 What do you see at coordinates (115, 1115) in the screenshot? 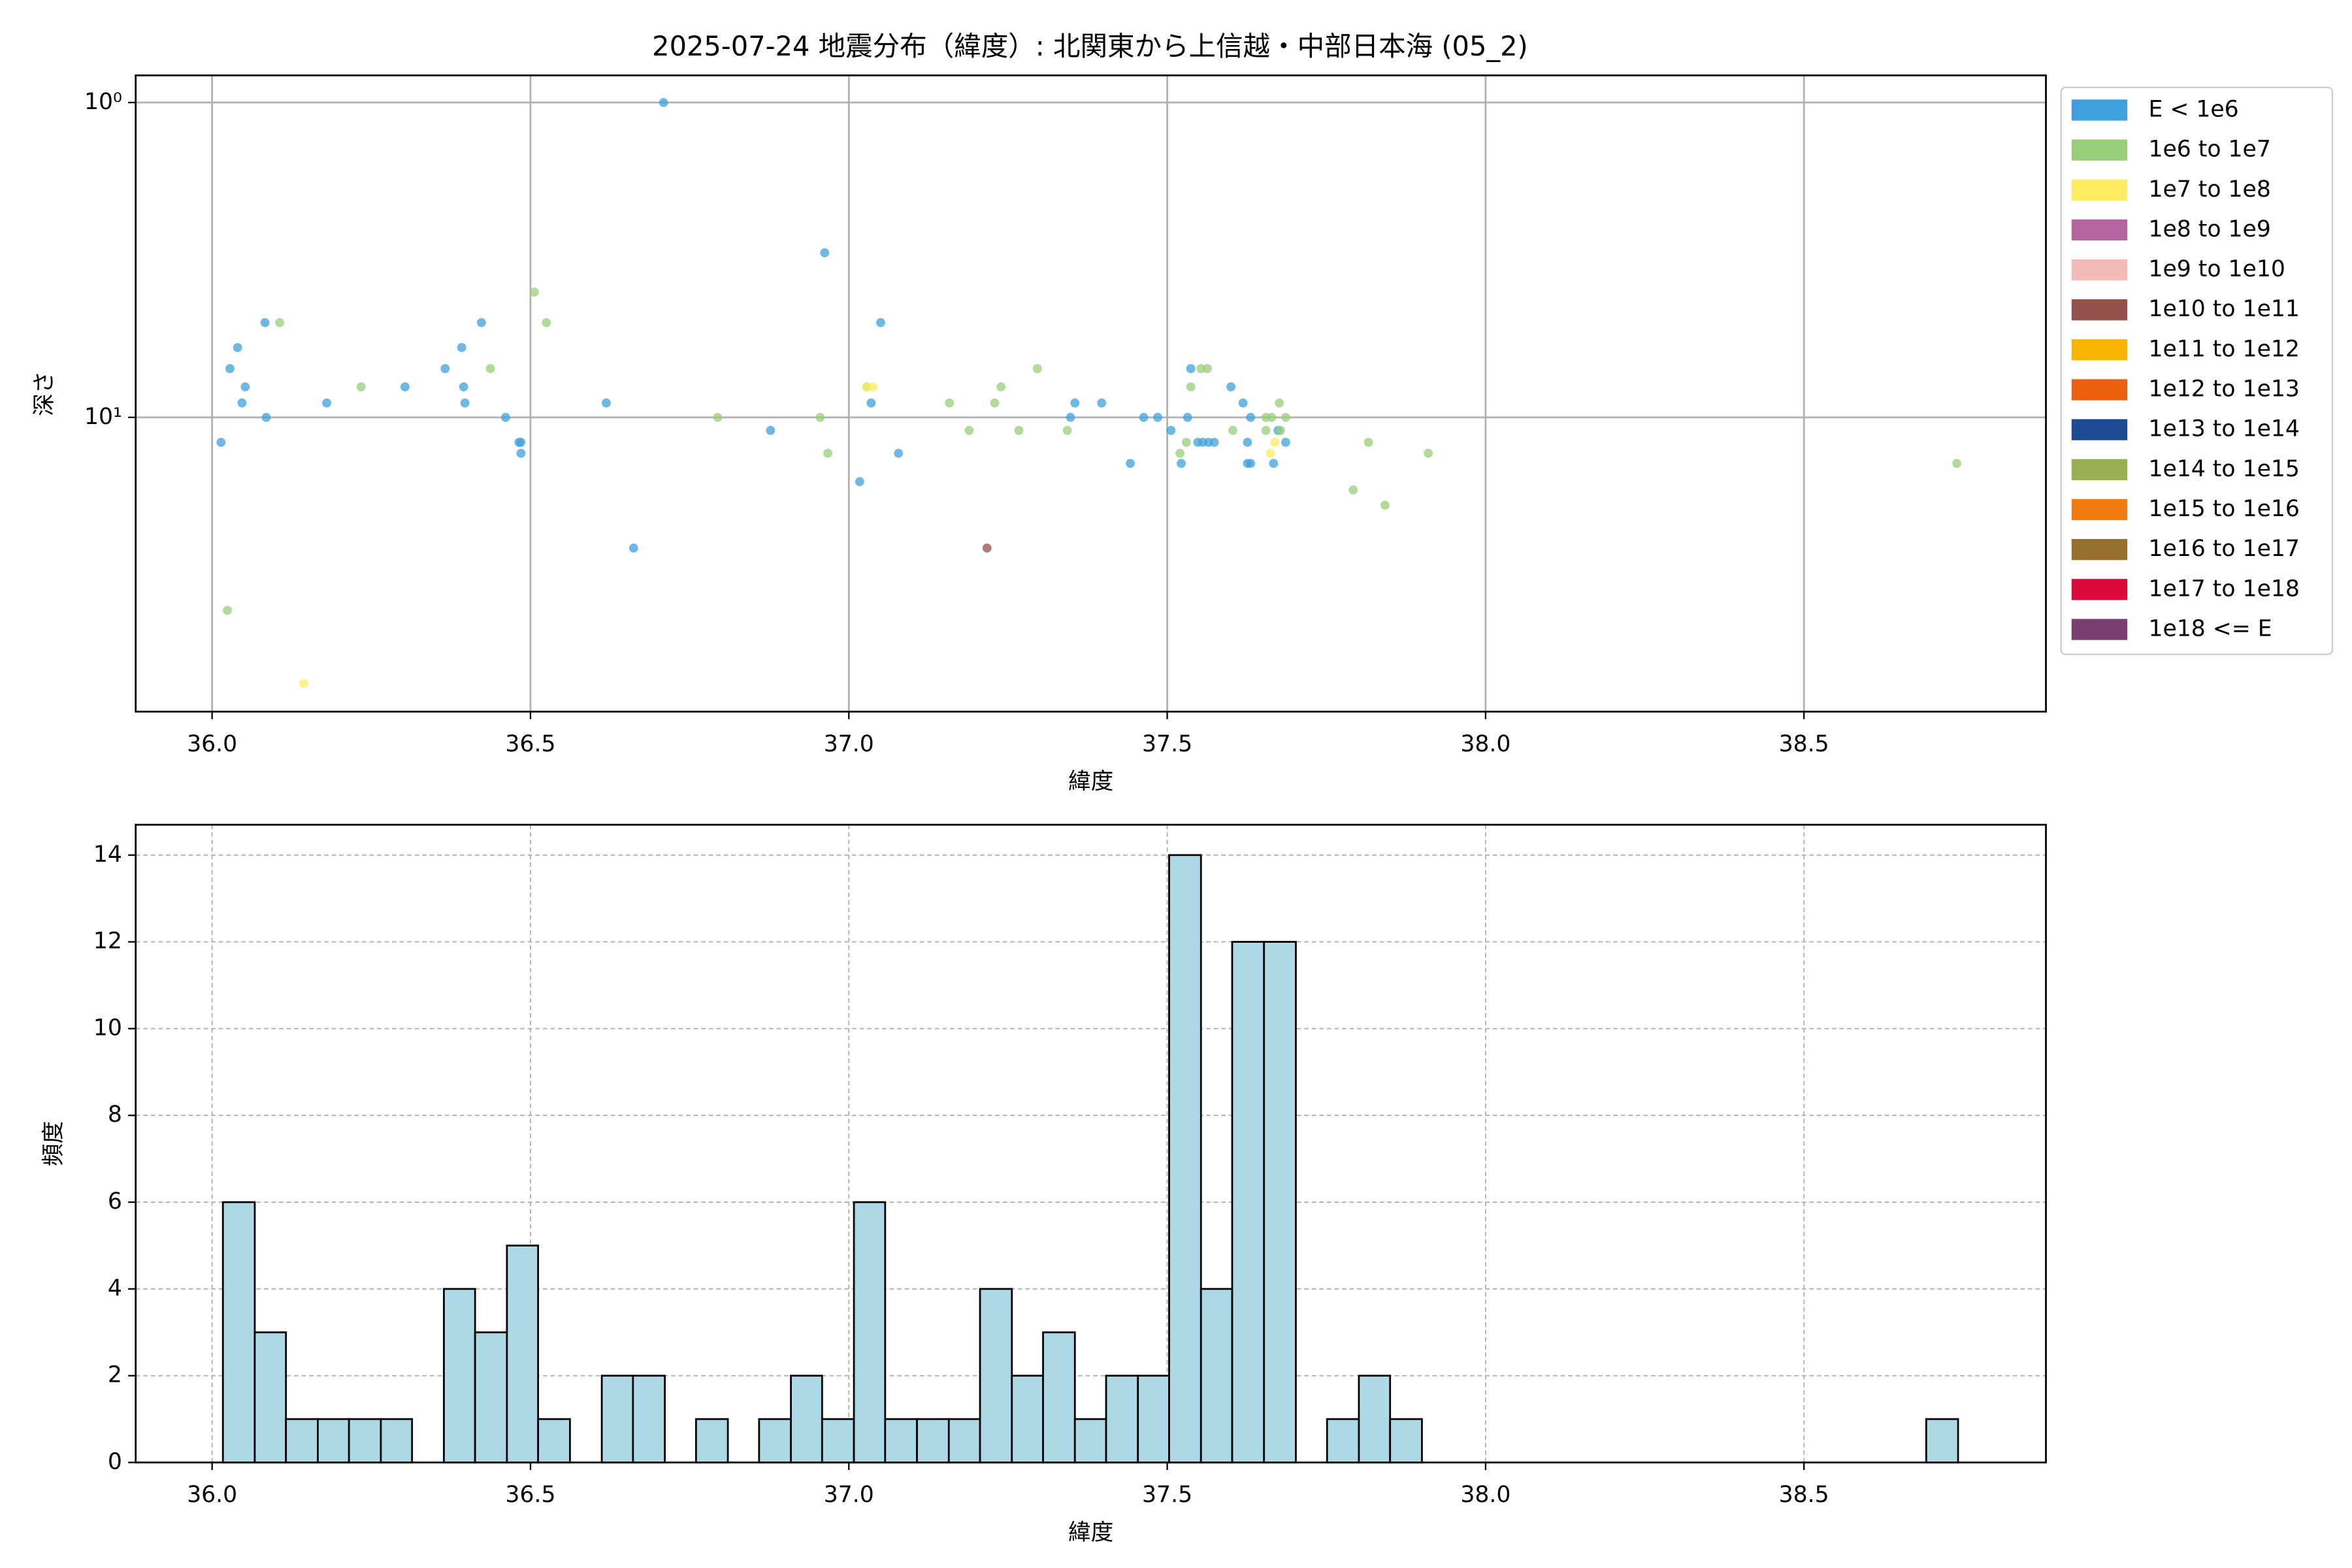
I see `y-tick-label: 8` at bounding box center [115, 1115].